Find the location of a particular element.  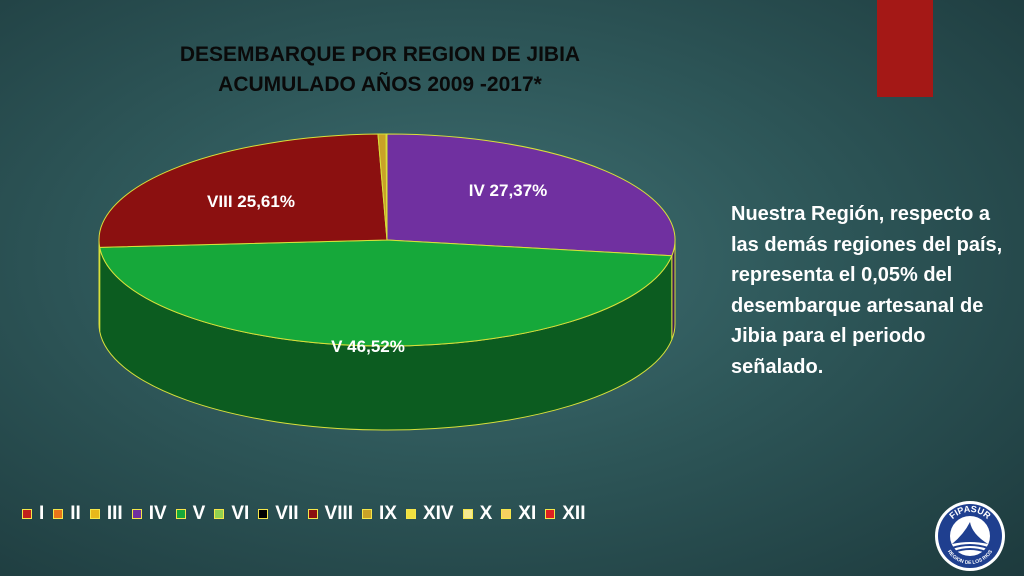

logo-name: FIPASUR is located at coordinates (970, 512).